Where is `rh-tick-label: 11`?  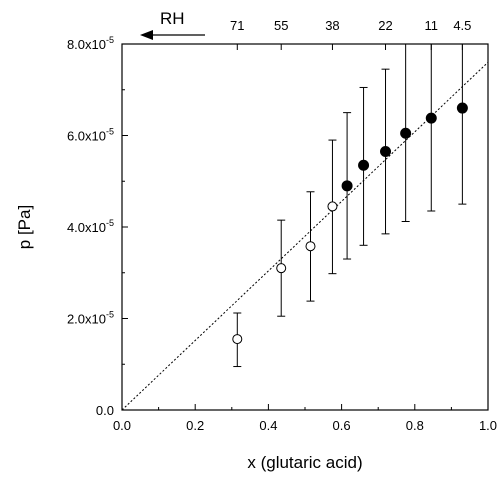 rh-tick-label: 11 is located at coordinates (432, 25).